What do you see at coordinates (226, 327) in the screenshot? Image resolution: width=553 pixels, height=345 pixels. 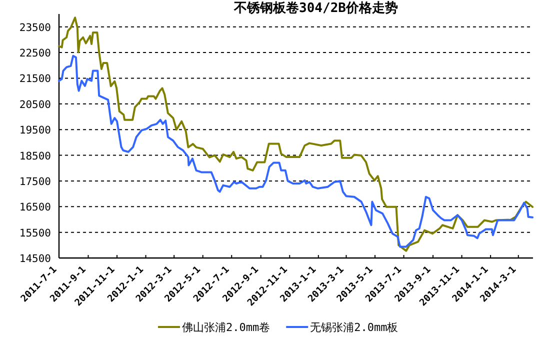 I see `legend-label: 佛山张浦2.0mm卷` at bounding box center [226, 327].